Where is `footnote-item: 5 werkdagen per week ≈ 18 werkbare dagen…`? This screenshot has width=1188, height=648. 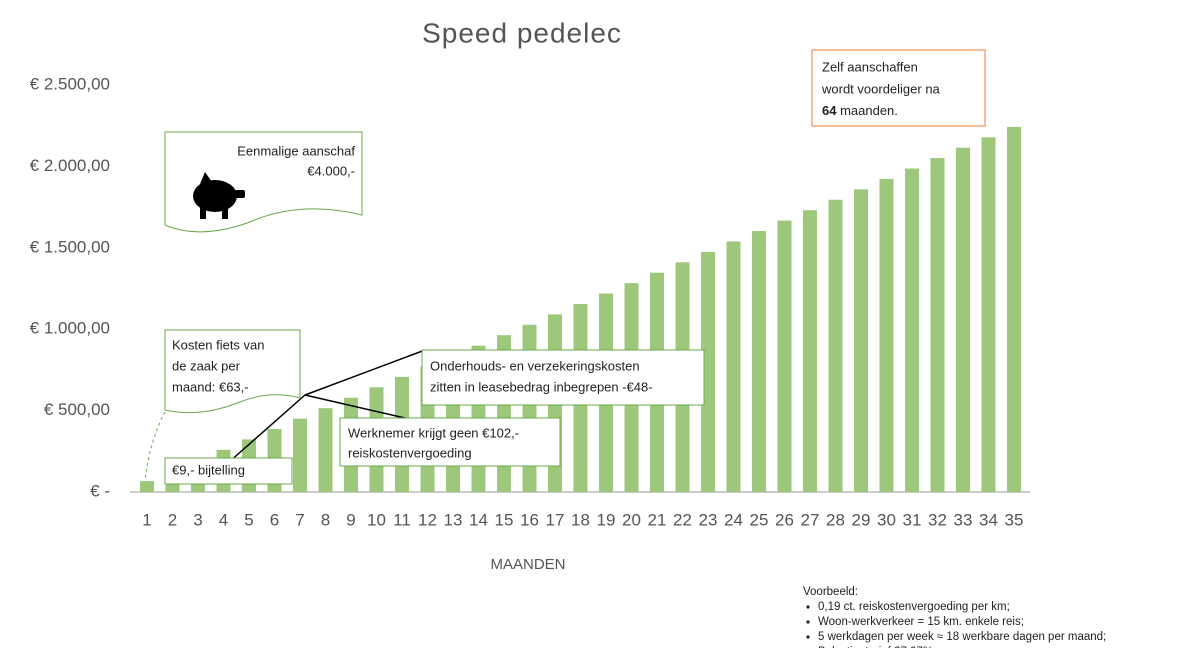 footnote-item: 5 werkdagen per week ≈ 18 werkbare dagen… is located at coordinates (962, 637).